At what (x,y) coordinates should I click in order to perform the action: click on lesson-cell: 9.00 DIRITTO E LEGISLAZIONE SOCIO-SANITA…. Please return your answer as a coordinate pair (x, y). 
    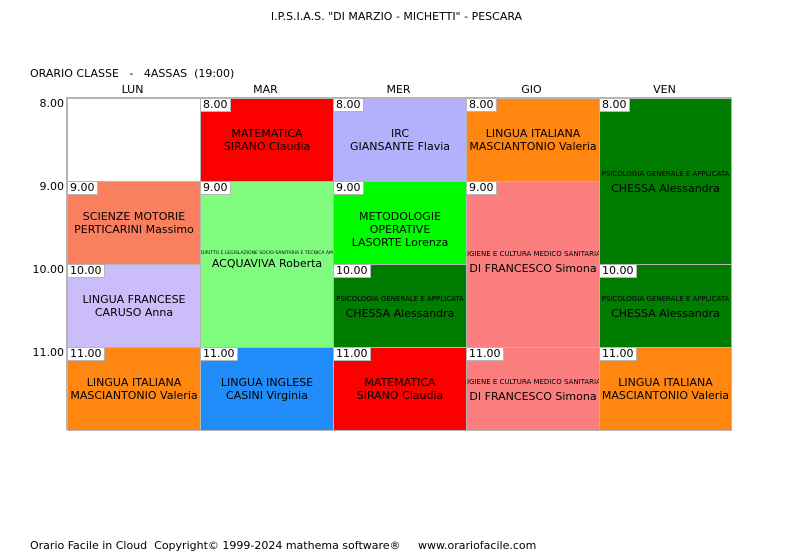
    Looking at the image, I should click on (267, 264).